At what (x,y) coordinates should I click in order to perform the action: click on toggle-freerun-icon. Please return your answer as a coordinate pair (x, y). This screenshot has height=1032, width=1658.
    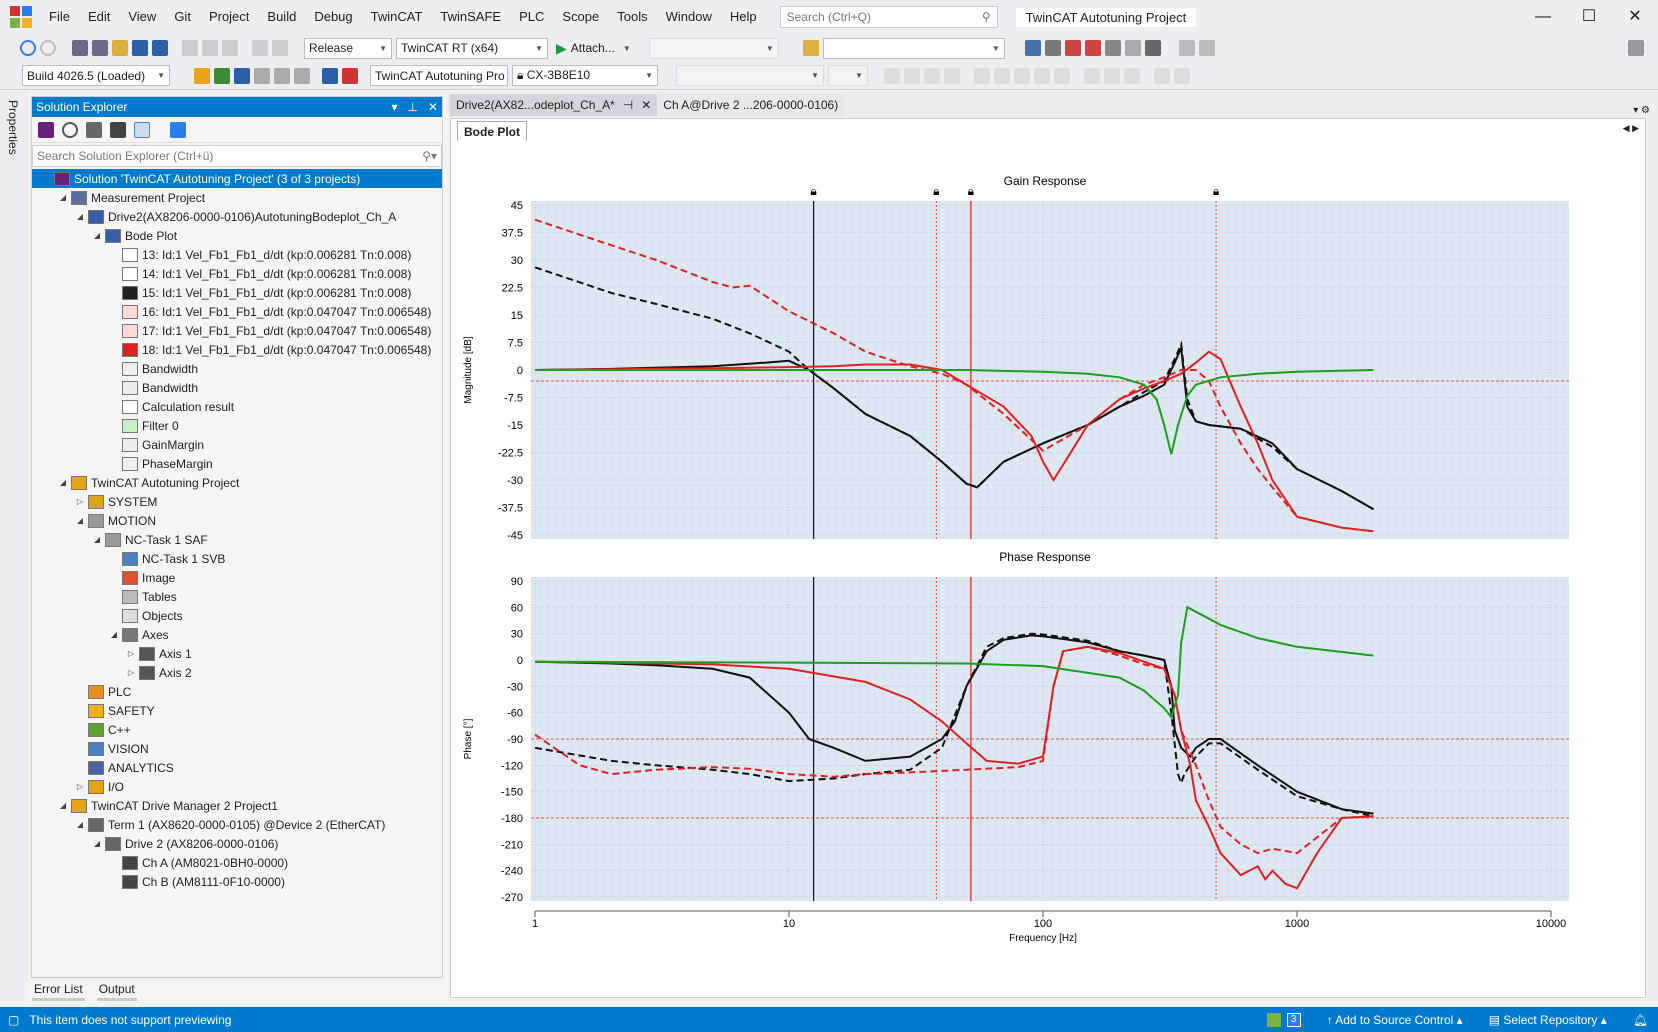
    Looking at the image, I should click on (1132, 48).